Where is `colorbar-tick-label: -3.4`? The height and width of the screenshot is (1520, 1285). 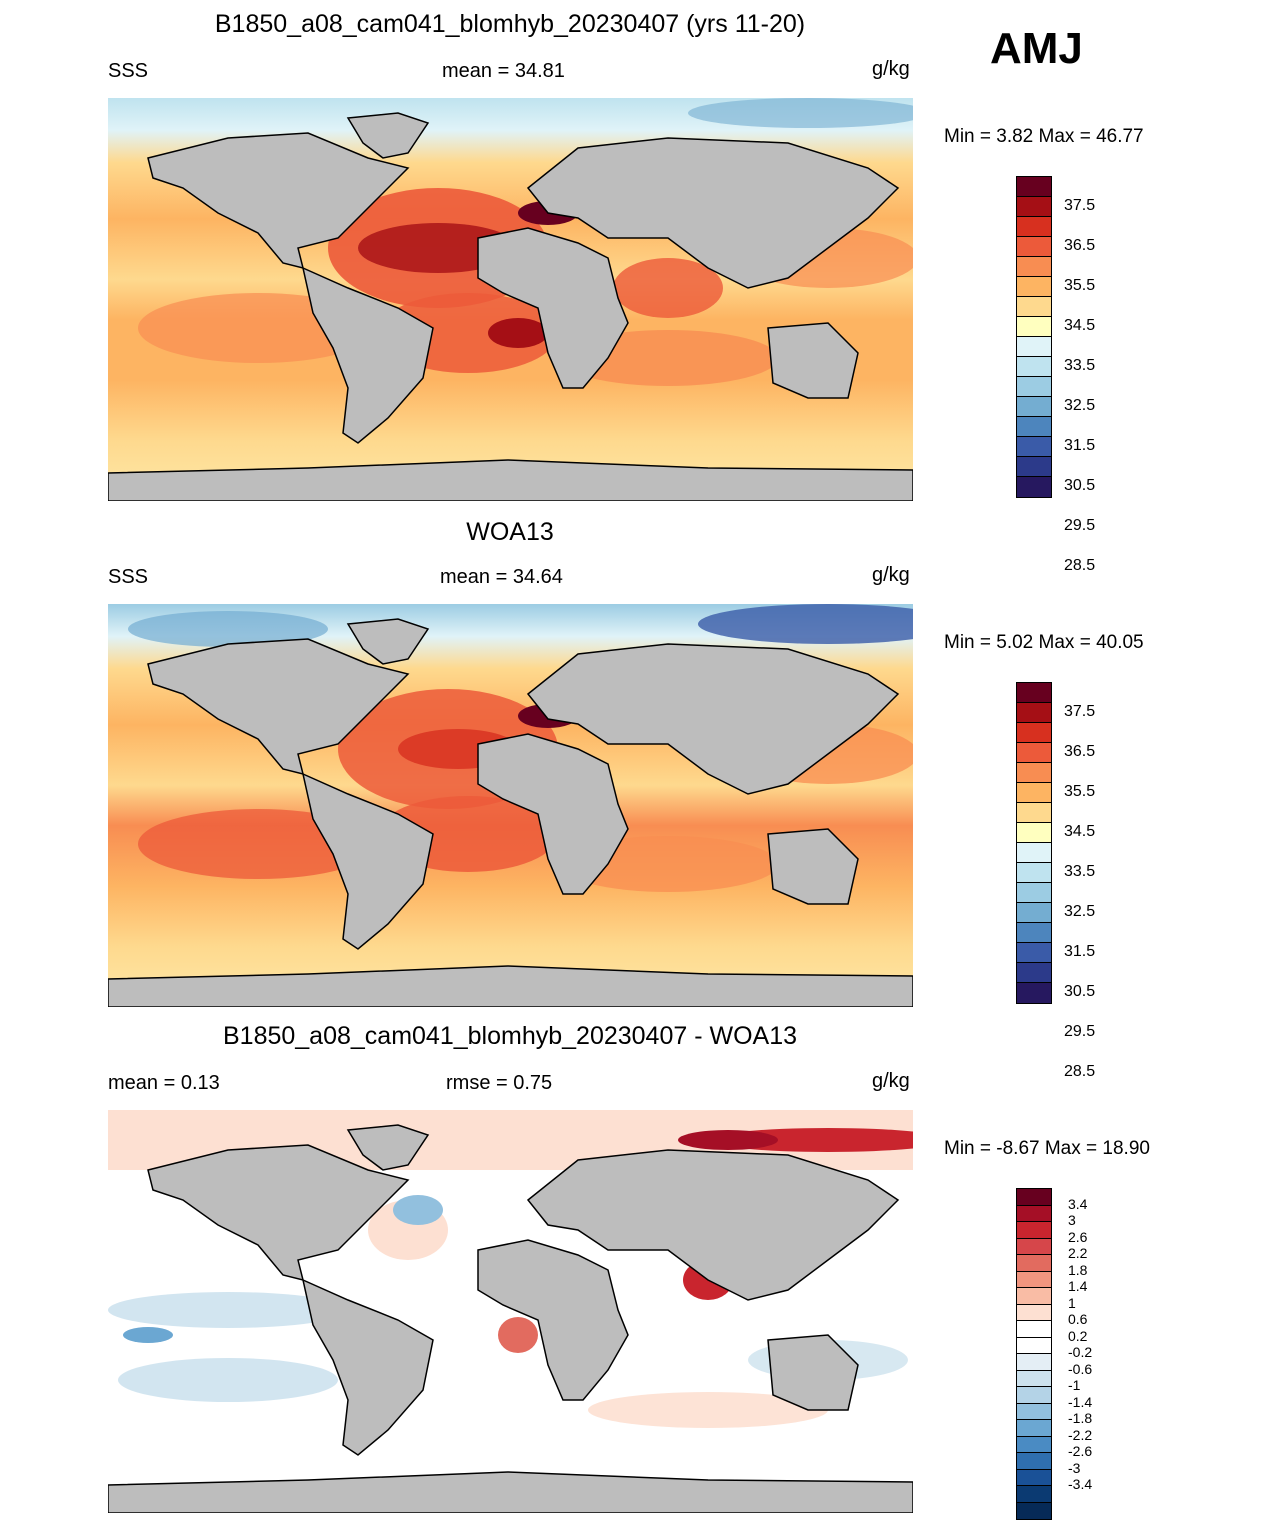 colorbar-tick-label: -3.4 is located at coordinates (1080, 1484).